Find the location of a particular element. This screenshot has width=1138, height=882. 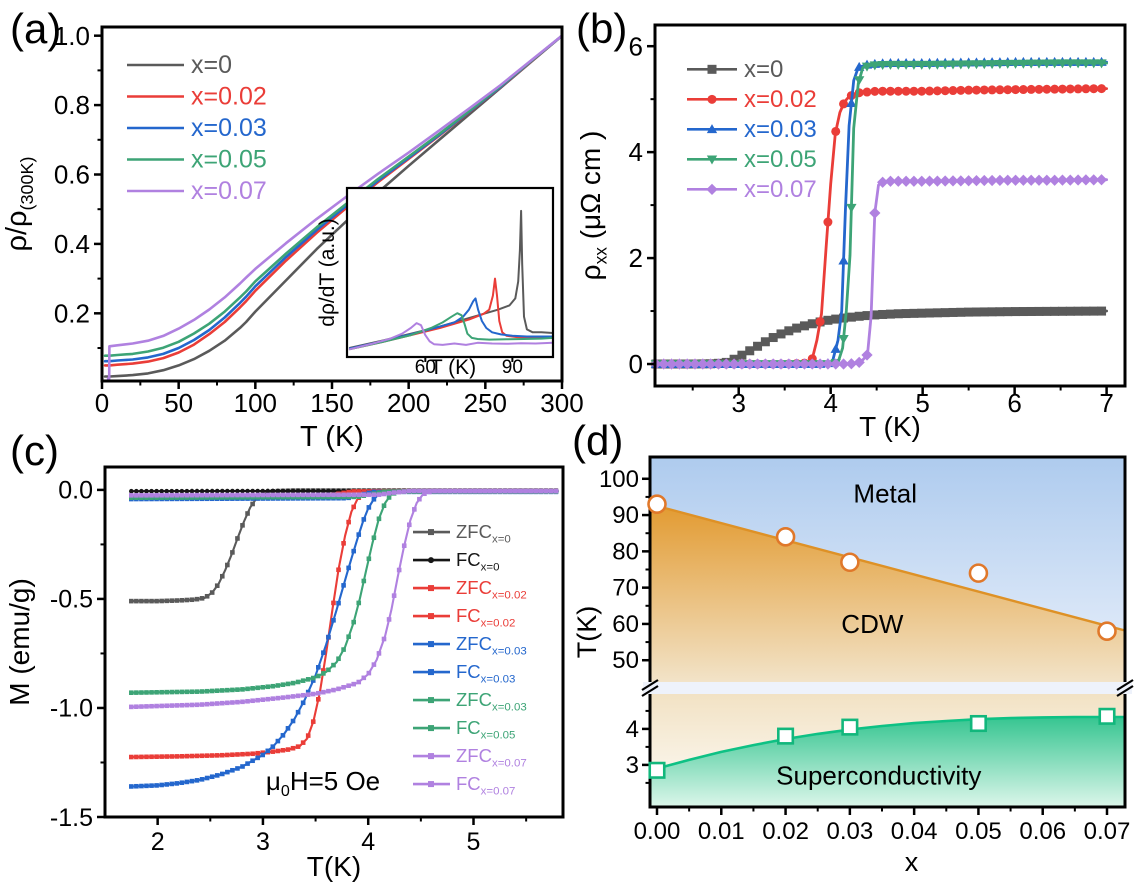

tspan: 0.07 is located at coordinates (1107, 831).